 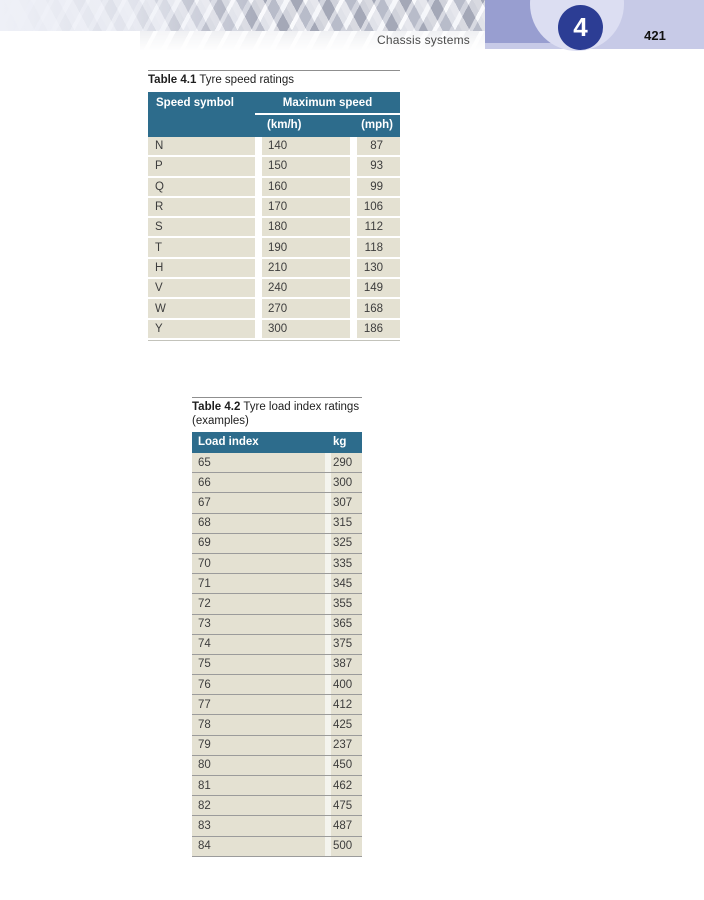 What do you see at coordinates (378, 146) in the screenshot?
I see `mph-cell: 87` at bounding box center [378, 146].